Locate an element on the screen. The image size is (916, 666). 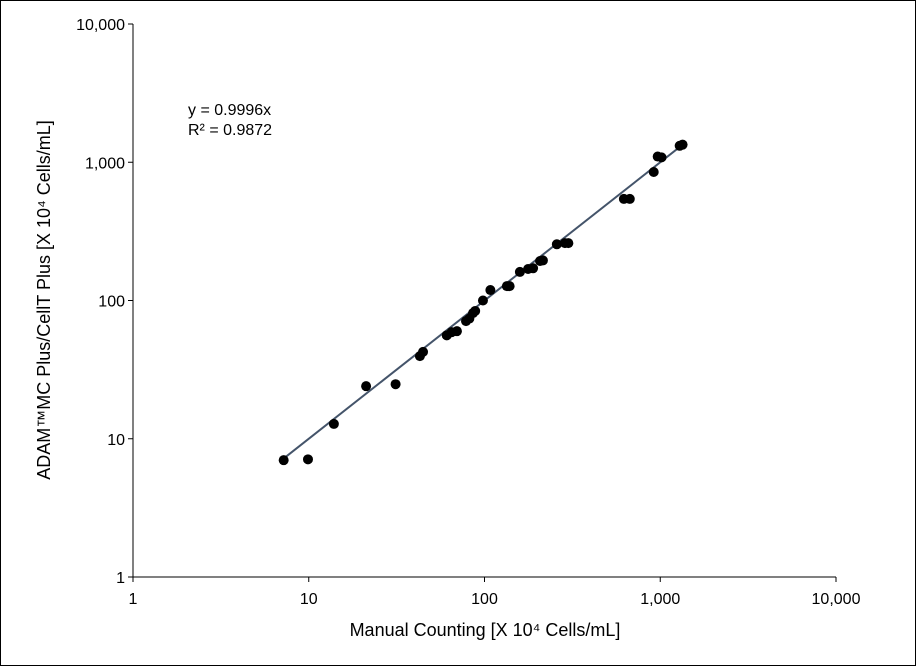
y-tick-label: 100 is located at coordinates (111, 302).